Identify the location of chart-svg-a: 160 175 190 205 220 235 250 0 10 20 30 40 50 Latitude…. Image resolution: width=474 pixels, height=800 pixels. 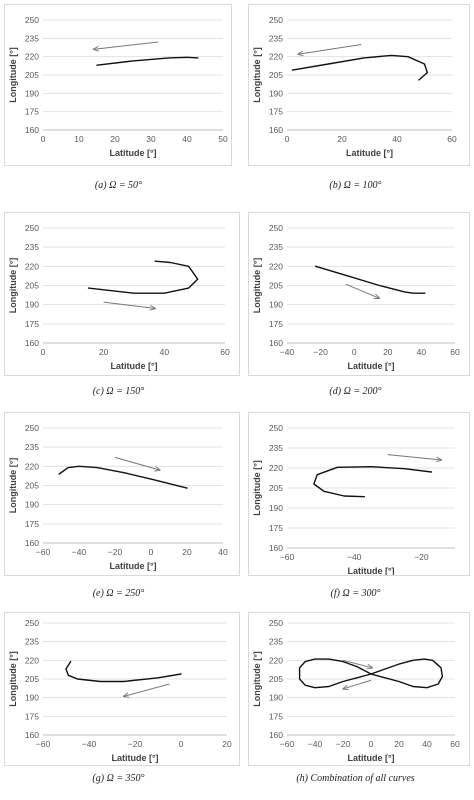
(118, 86).